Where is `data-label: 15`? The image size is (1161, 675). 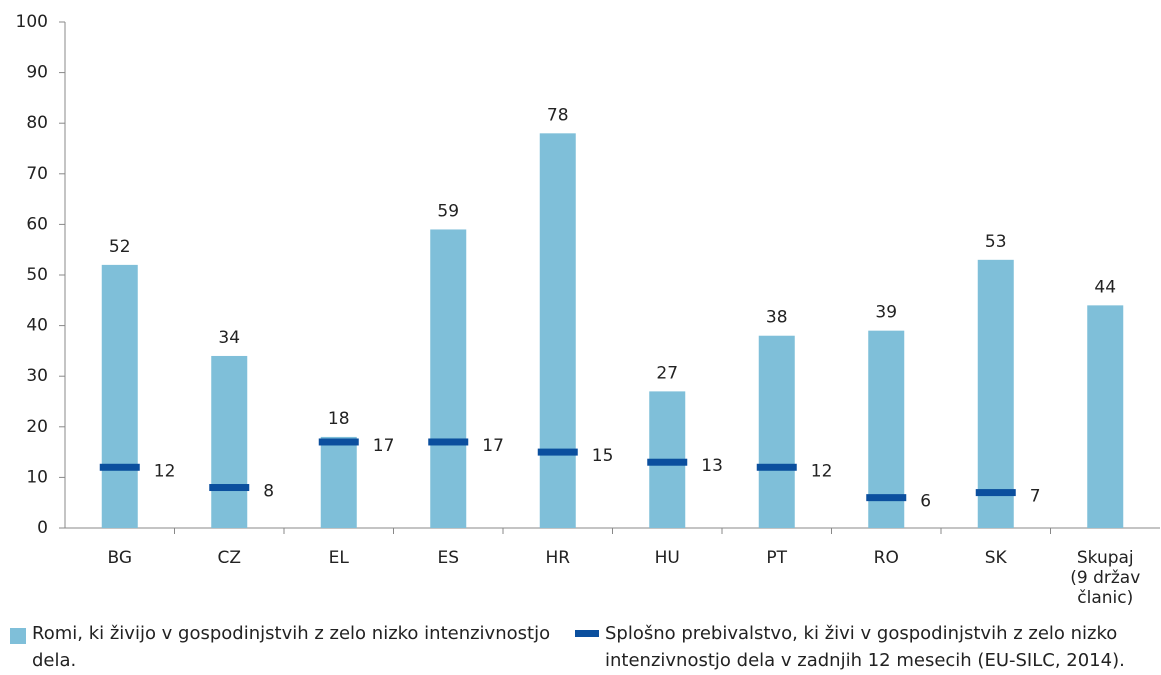
data-label: 15 is located at coordinates (603, 456).